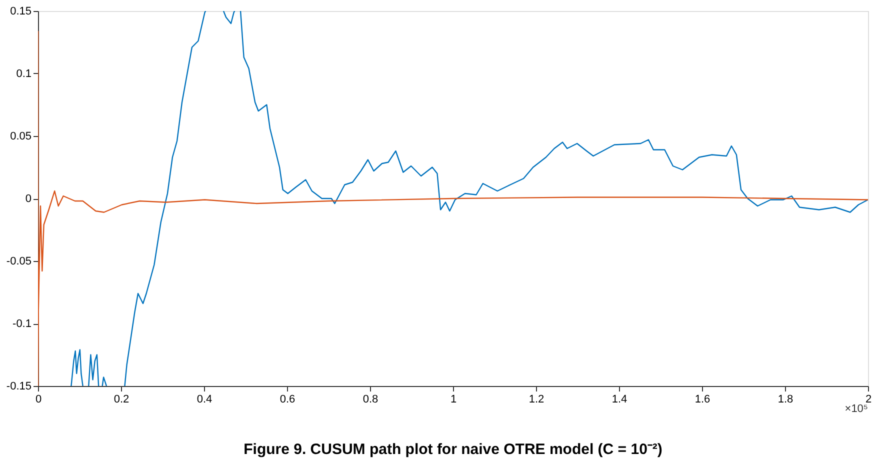 This screenshot has width=887, height=468. What do you see at coordinates (204, 400) in the screenshot?
I see `x-tick-label: 0.4` at bounding box center [204, 400].